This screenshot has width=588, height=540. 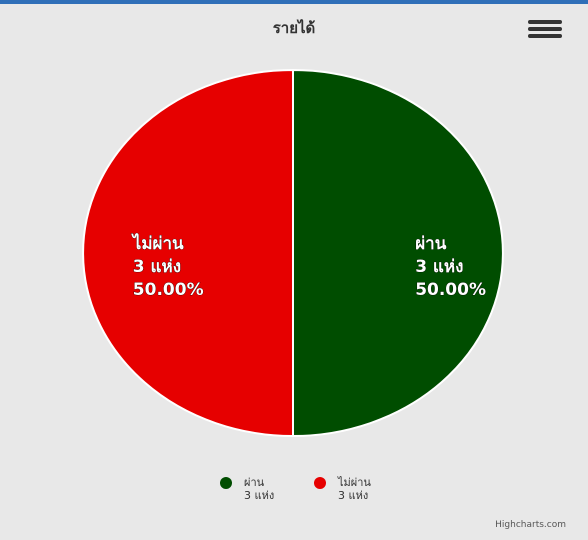 What do you see at coordinates (320, 483) in the screenshot?
I see `legend-symbol-fail` at bounding box center [320, 483].